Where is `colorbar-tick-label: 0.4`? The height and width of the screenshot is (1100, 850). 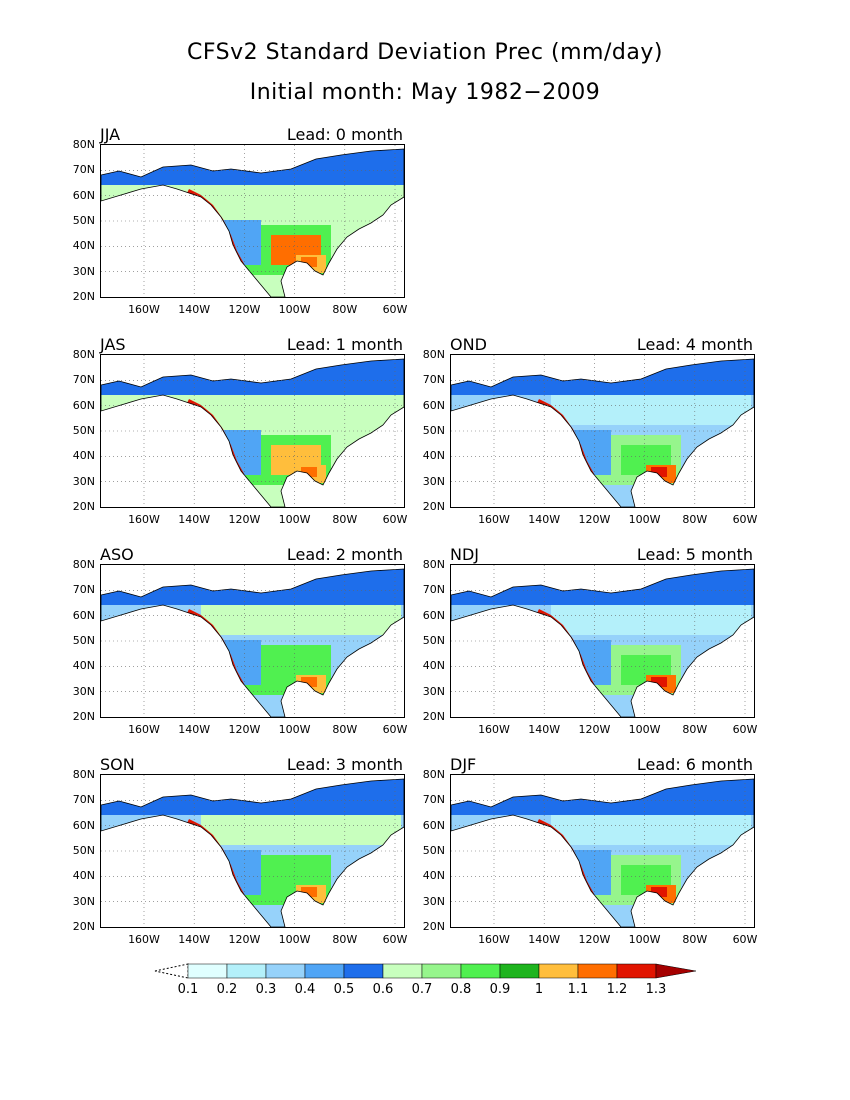
colorbar-tick-label: 0.4 is located at coordinates (305, 989).